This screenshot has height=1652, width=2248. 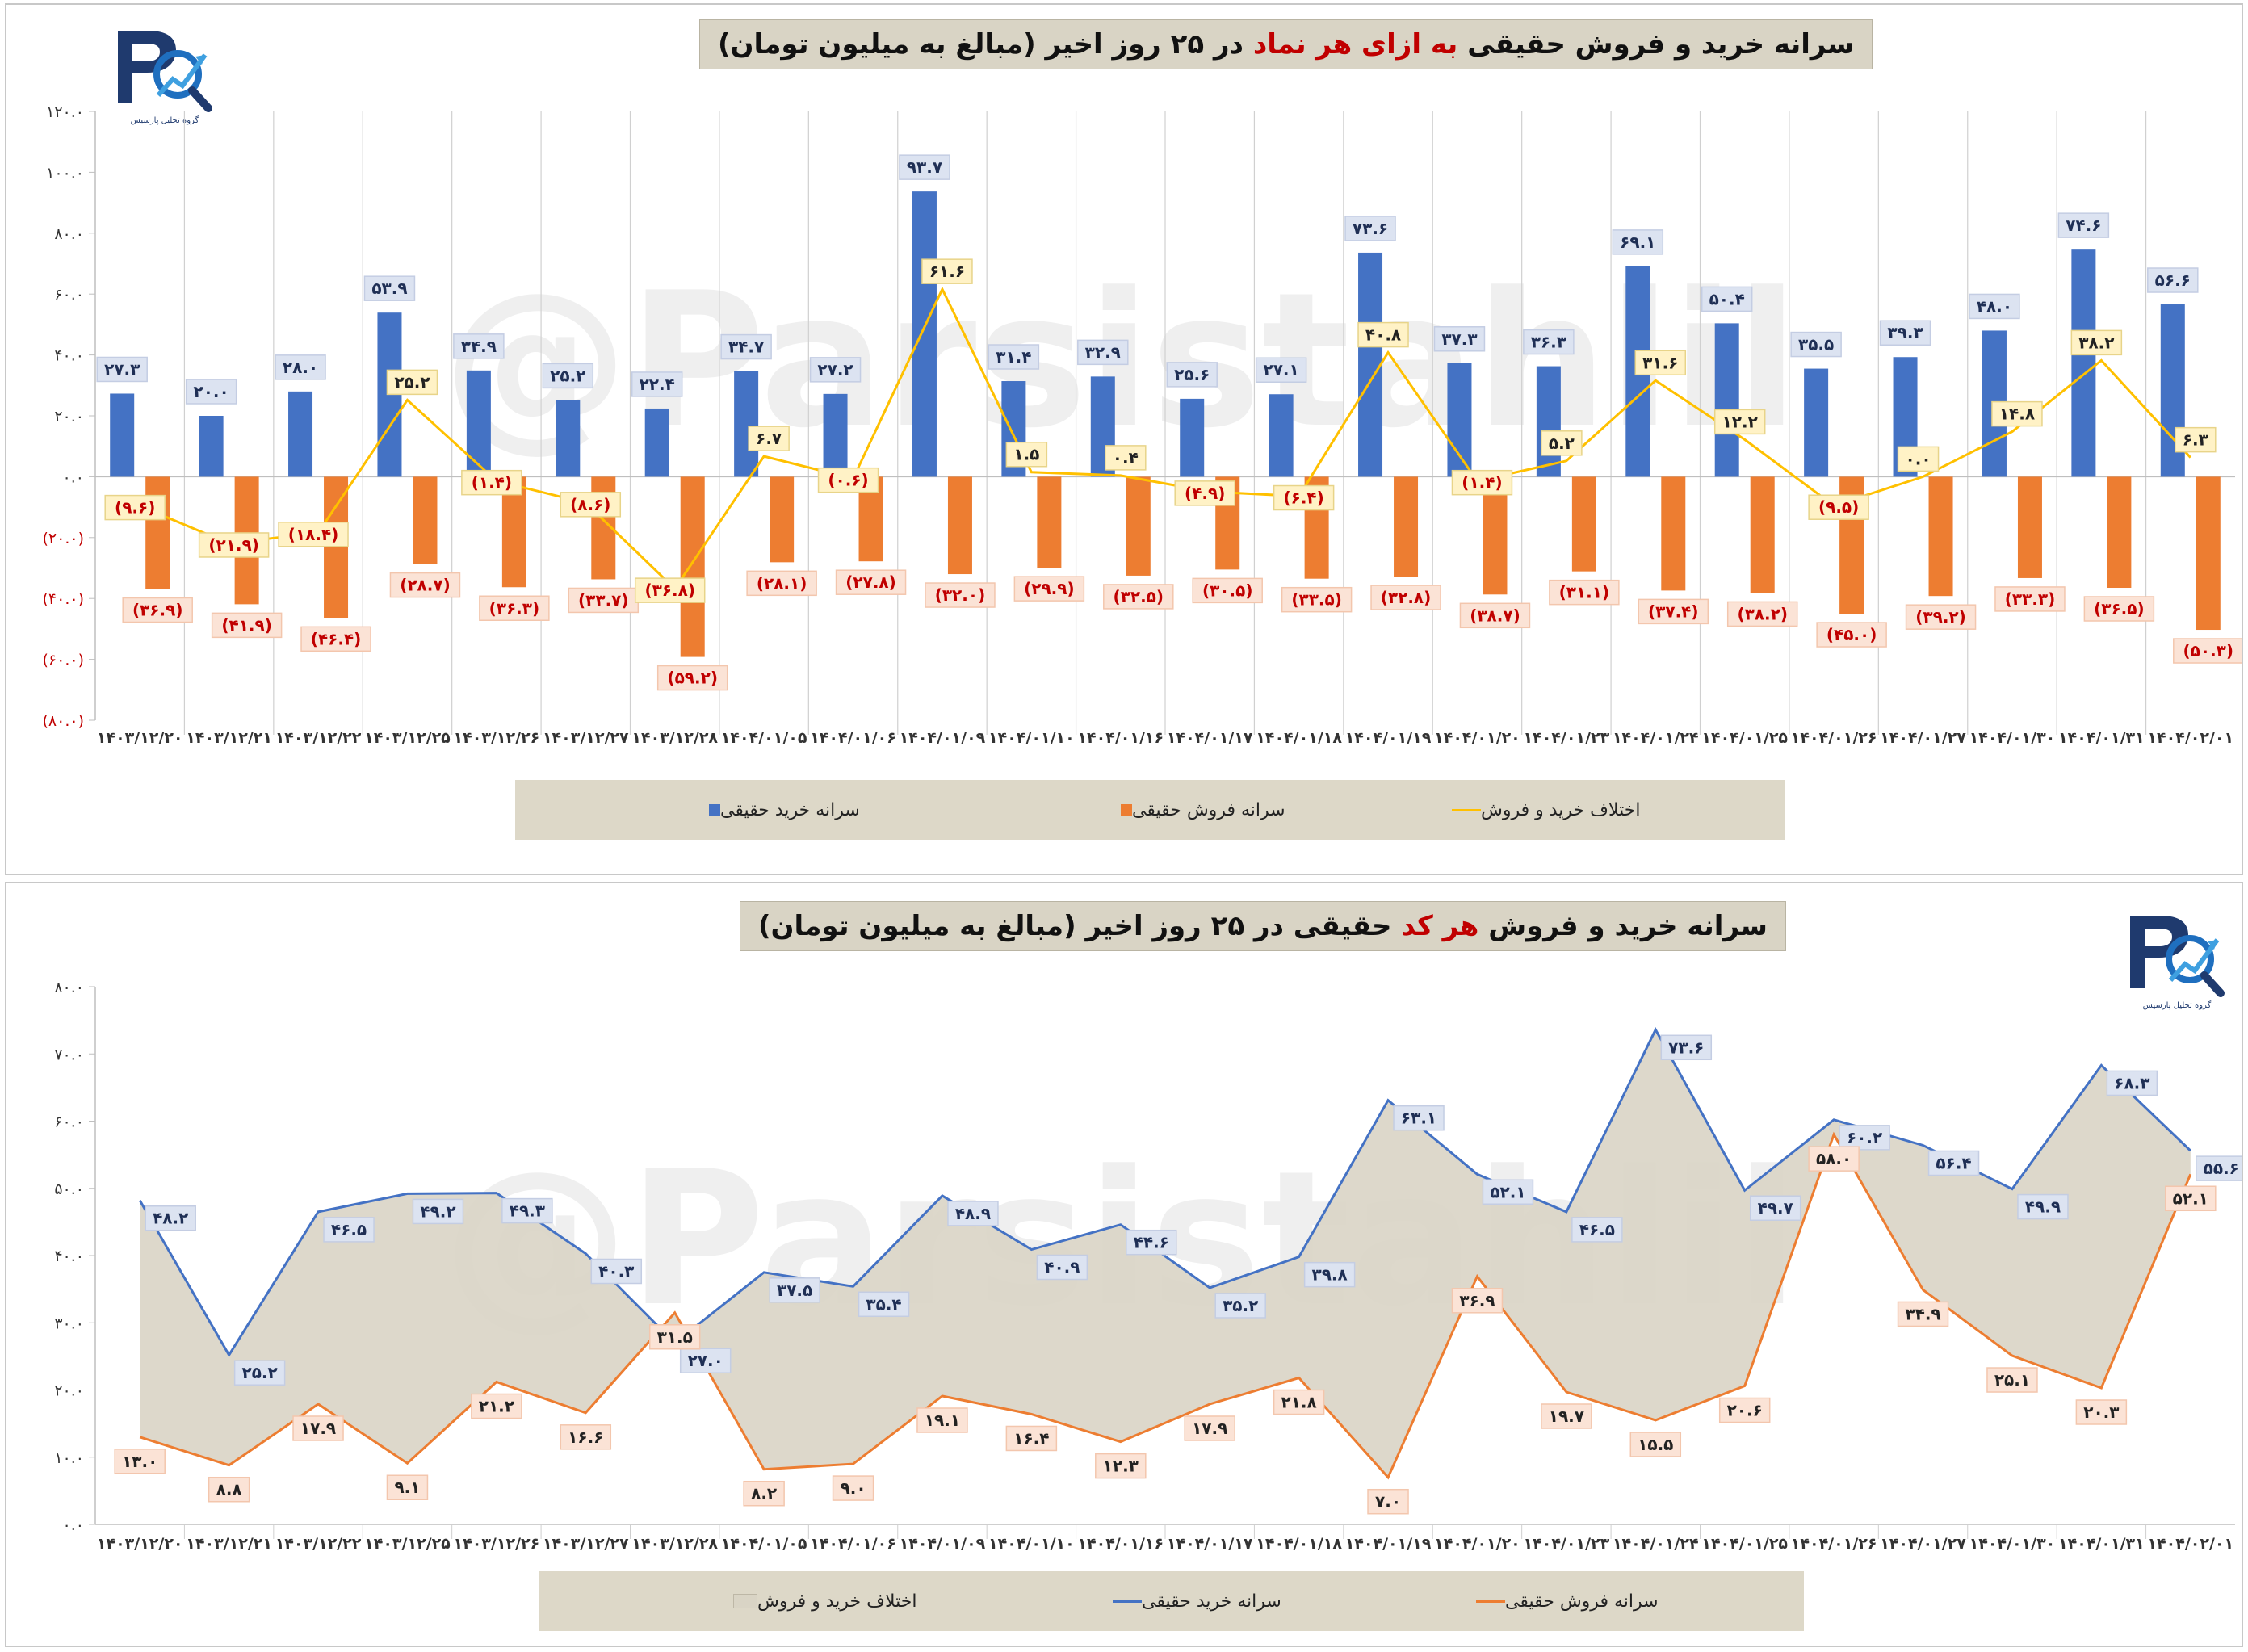 I want to click on data-label-buy-text: ۲۸.۰, so click(x=301, y=367).